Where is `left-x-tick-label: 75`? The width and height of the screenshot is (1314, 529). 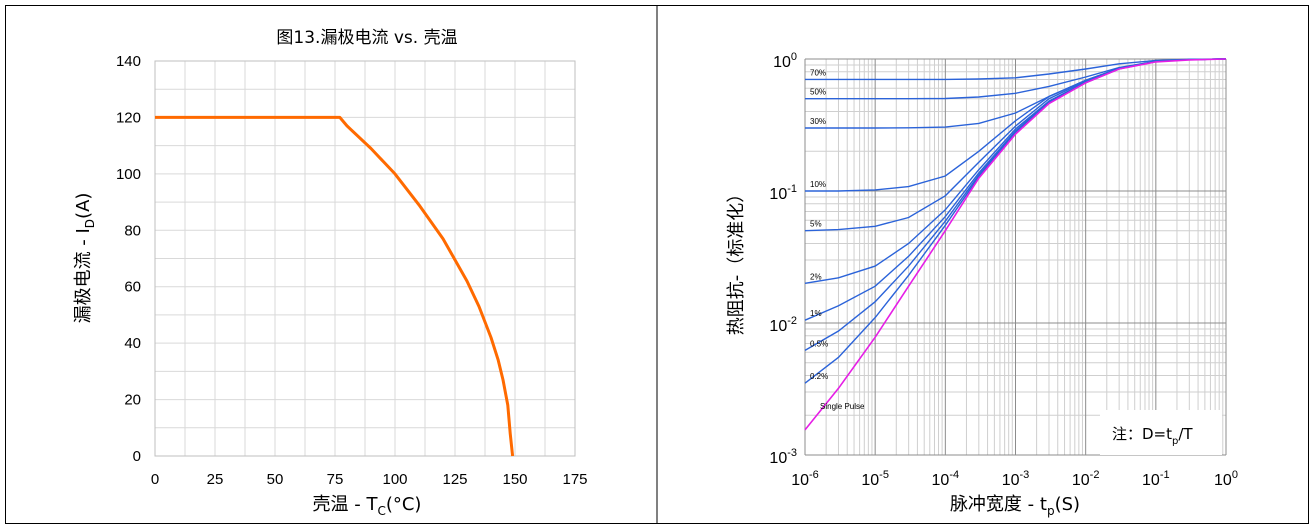 left-x-tick-label: 75 is located at coordinates (335, 479).